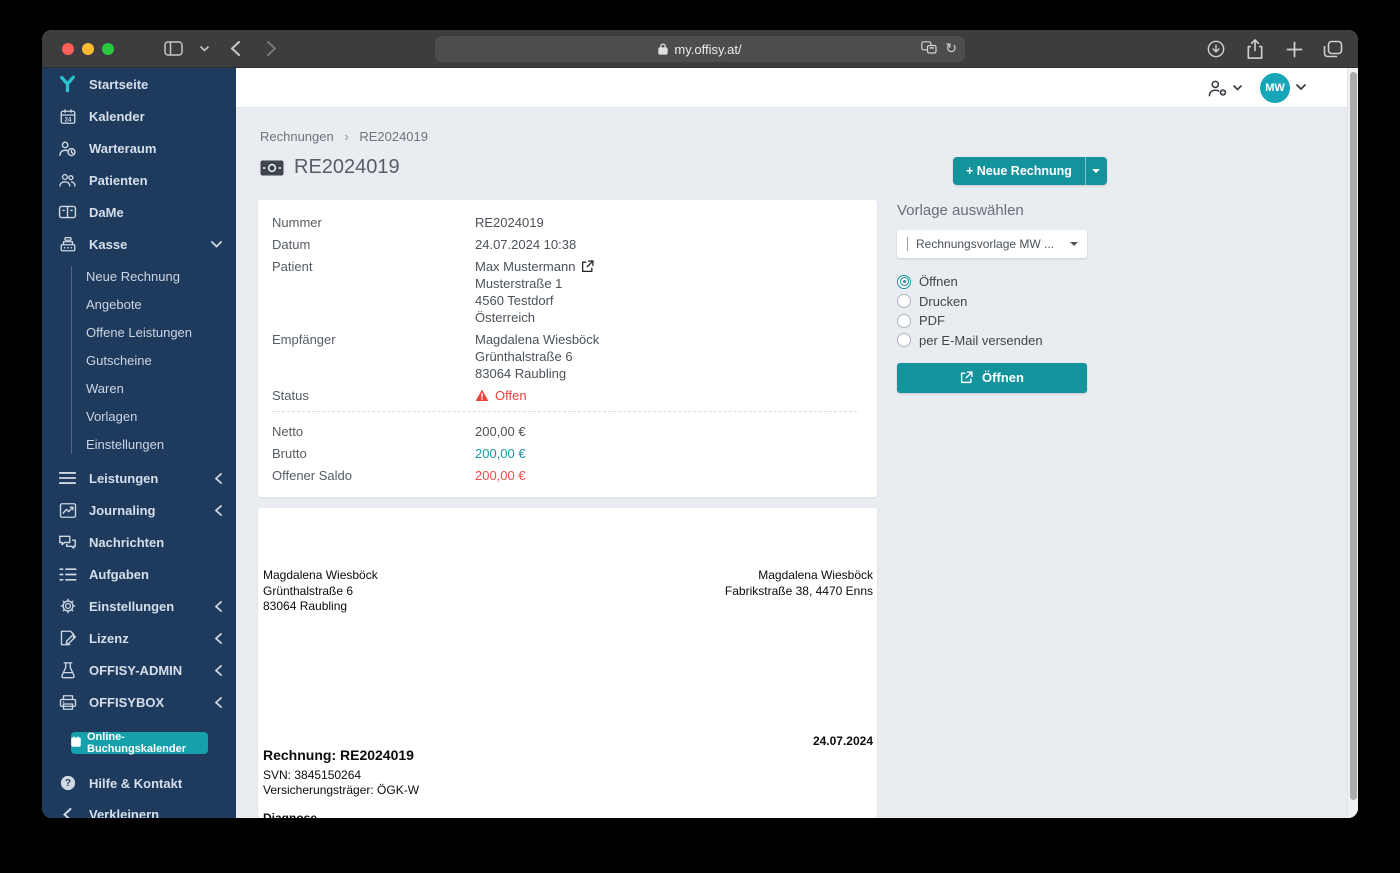  What do you see at coordinates (139, 416) in the screenshot?
I see `sidebar-subitem-vorlagen: Vorlagen` at bounding box center [139, 416].